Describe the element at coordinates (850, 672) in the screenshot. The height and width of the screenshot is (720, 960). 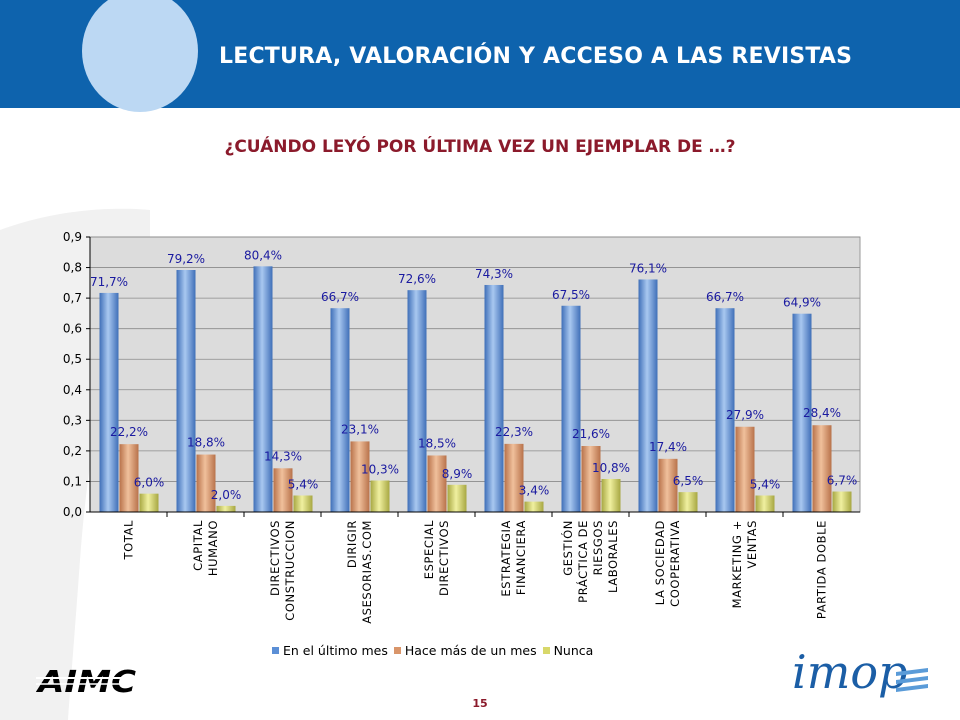
I see `imop-logo-text: imop` at that location.